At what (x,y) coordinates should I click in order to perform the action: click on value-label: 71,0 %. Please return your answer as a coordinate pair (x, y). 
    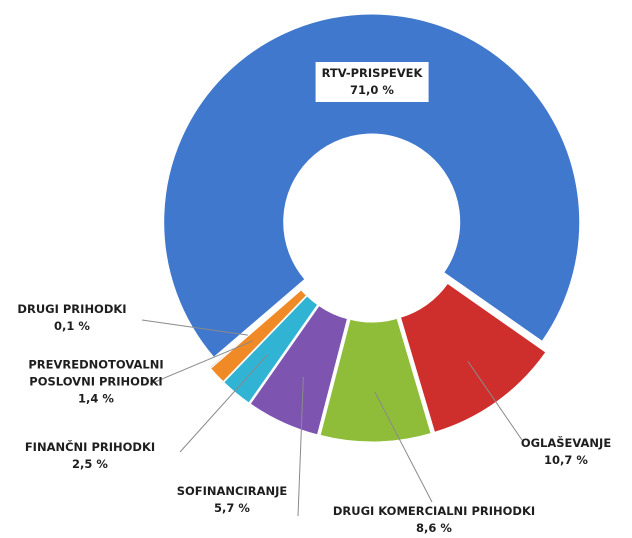
    Looking at the image, I should click on (372, 90).